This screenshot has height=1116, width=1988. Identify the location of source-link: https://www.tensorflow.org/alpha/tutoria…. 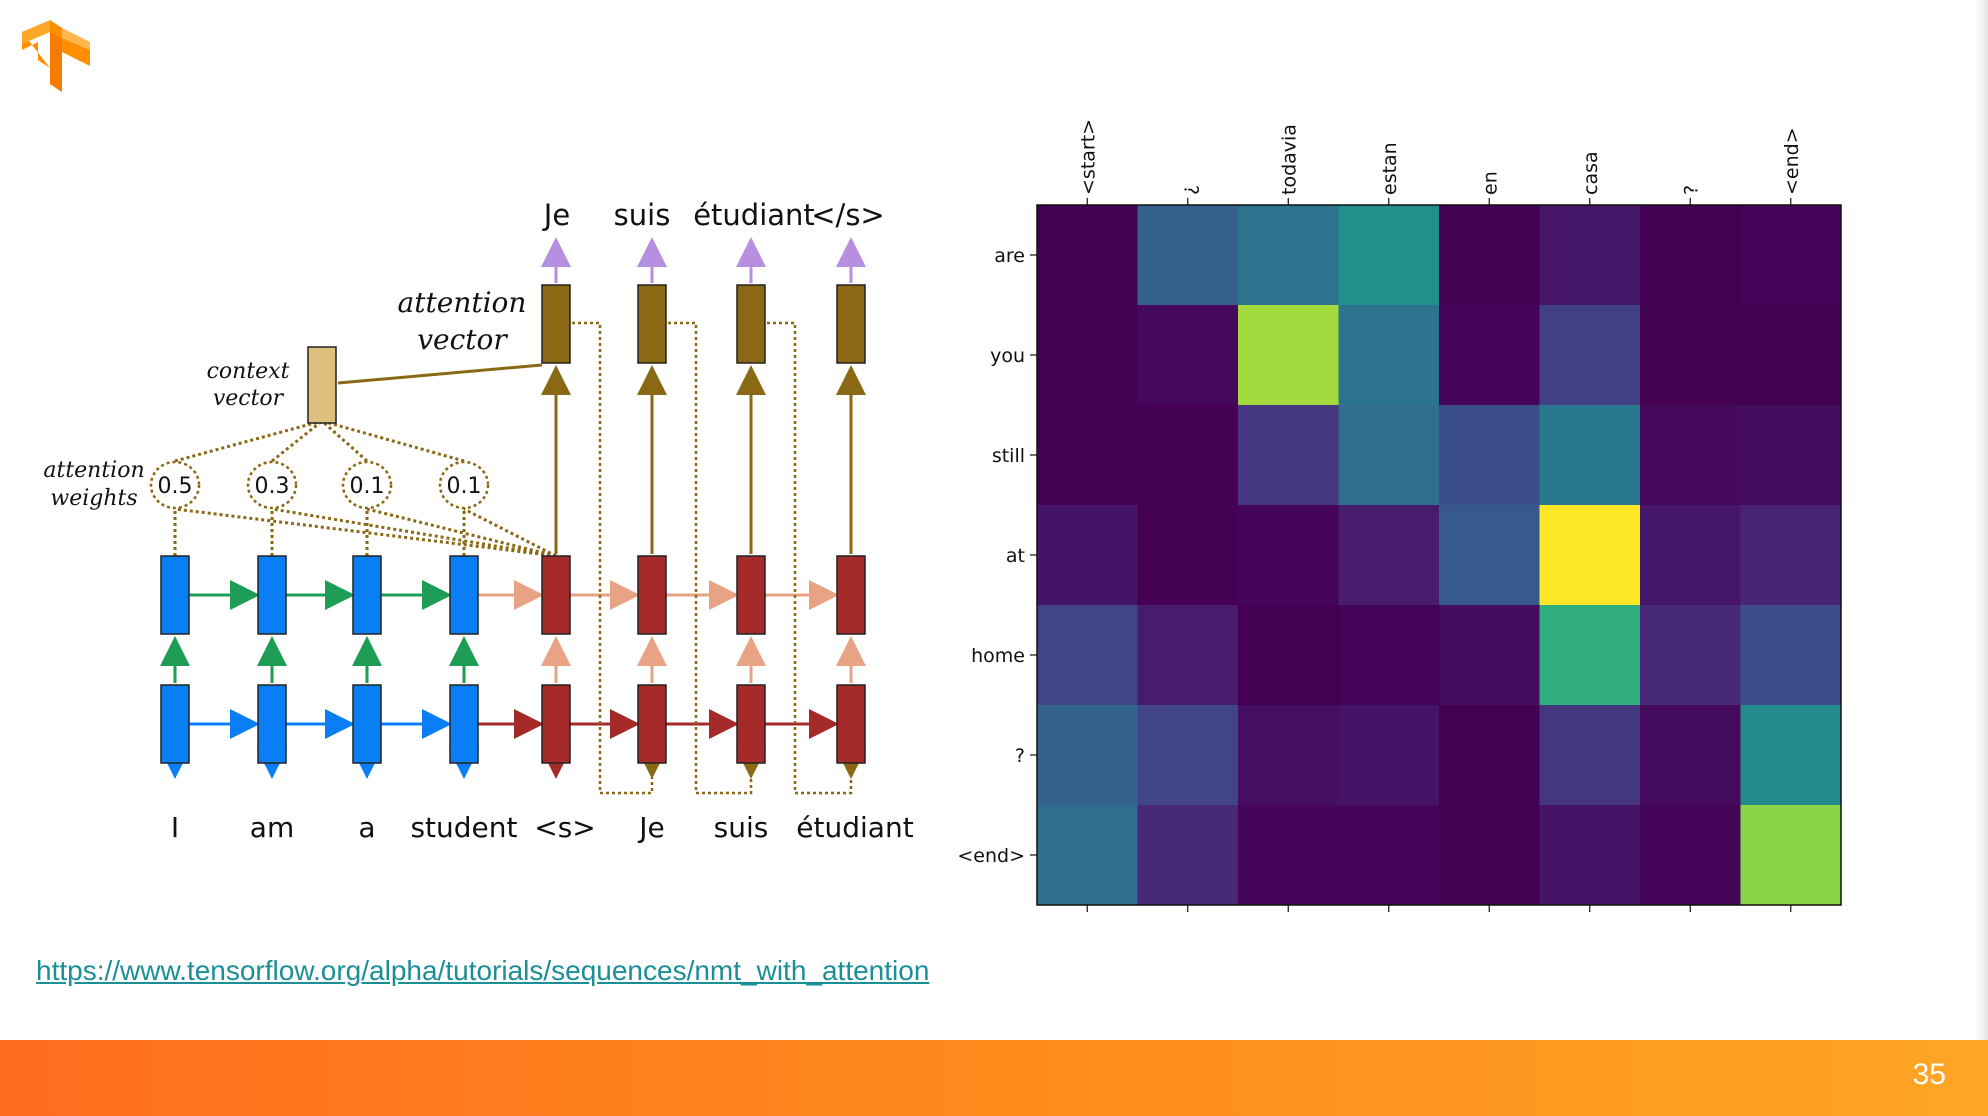
(483, 970).